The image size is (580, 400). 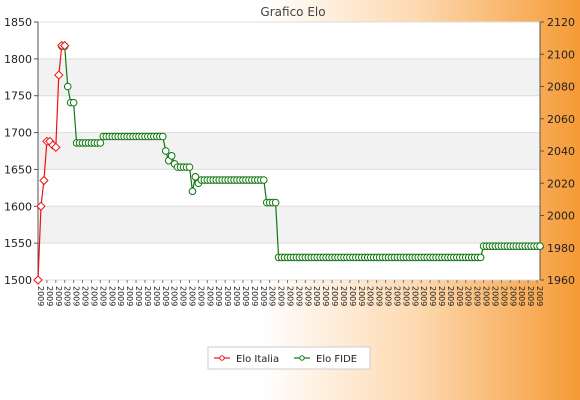 I want to click on left-axis-label: 1750, so click(x=18, y=96).